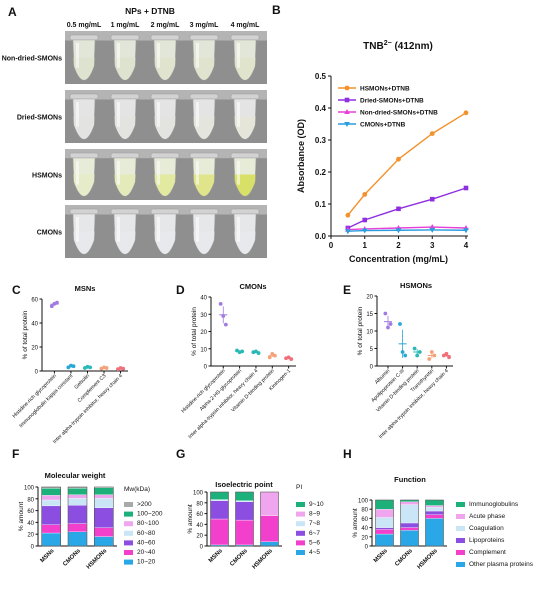  I want to click on y-tick-label: 60, so click(30, 512).